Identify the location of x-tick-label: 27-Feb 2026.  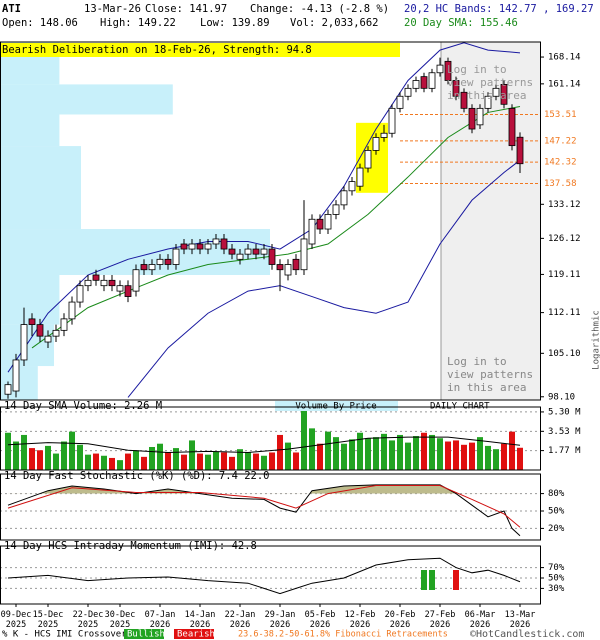
(440, 620).